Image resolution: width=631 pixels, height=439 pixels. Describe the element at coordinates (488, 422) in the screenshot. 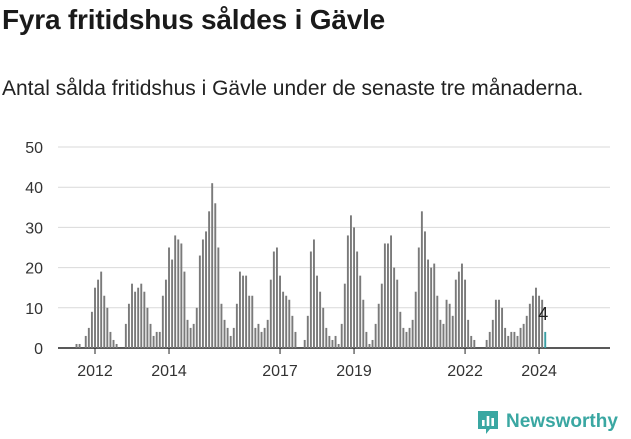

I see `bar-chart-icon` at that location.